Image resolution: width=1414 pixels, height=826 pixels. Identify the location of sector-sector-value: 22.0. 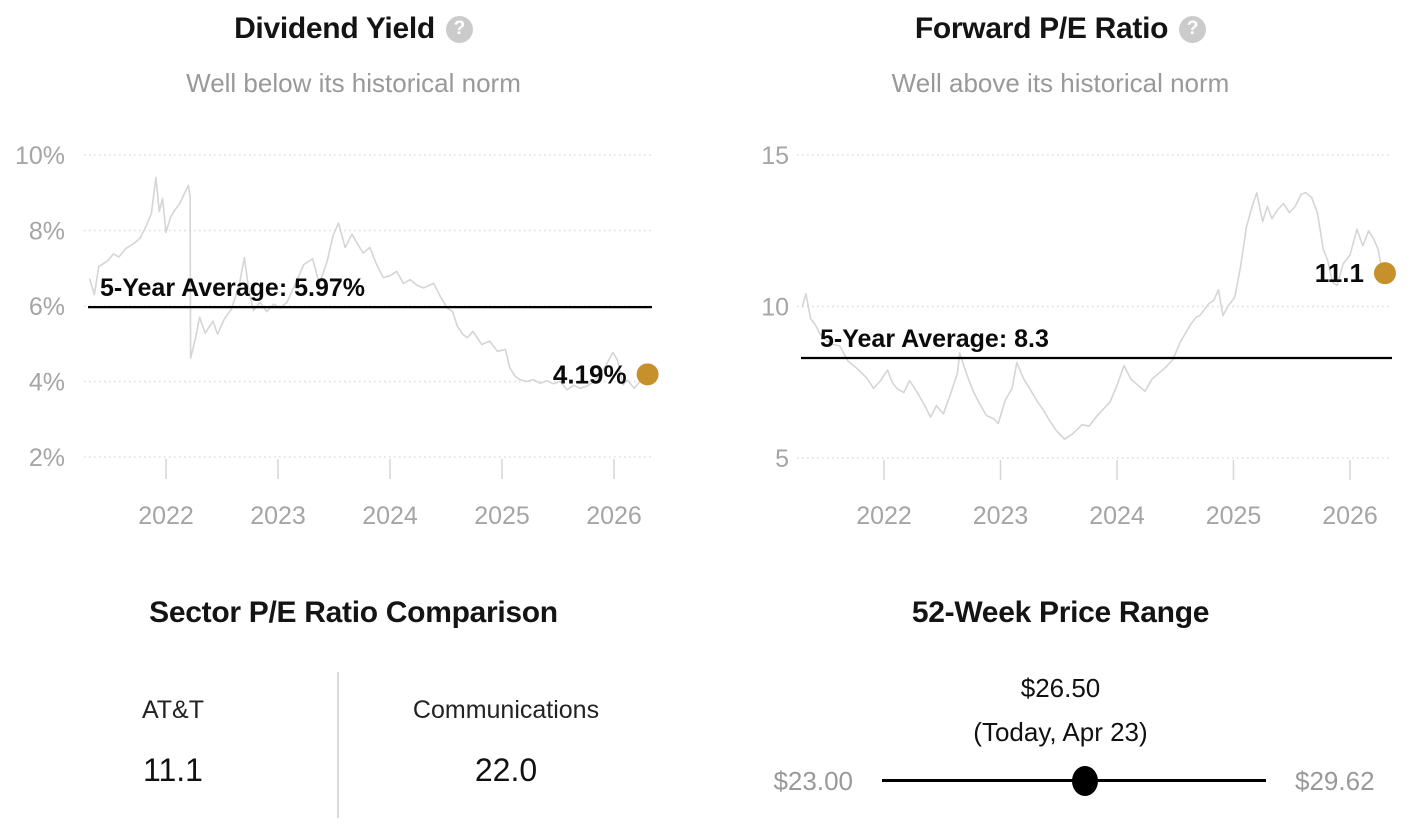
(506, 770).